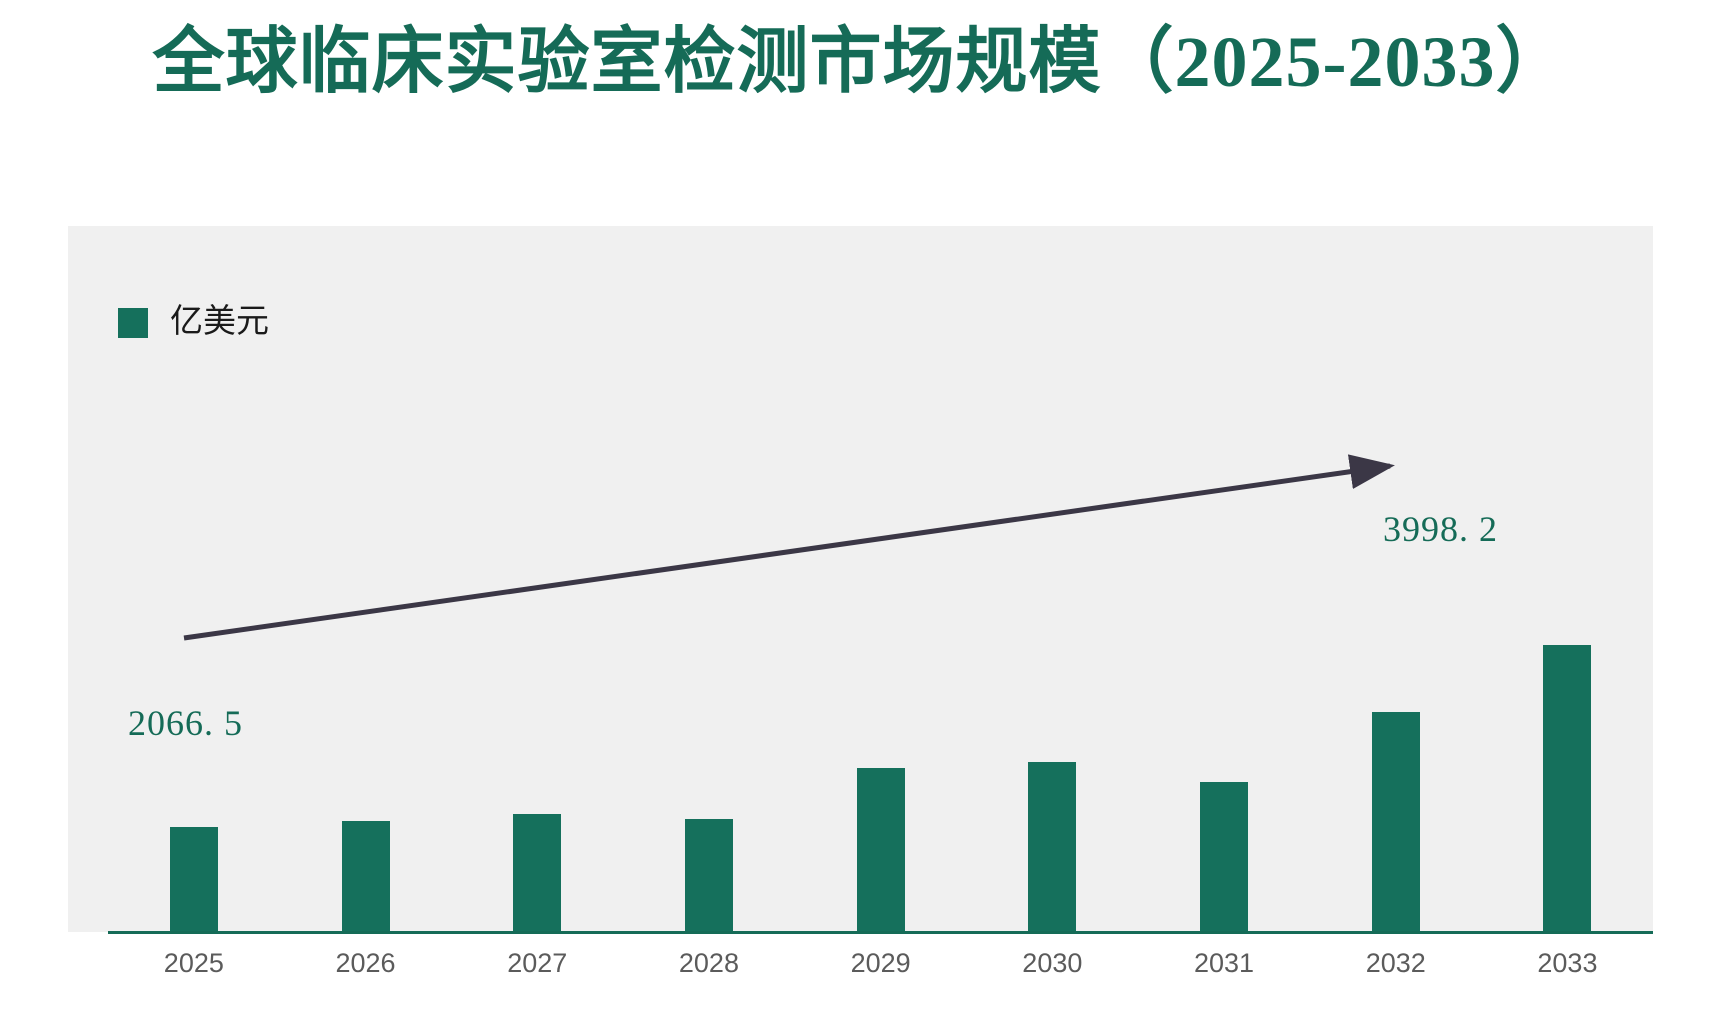 The width and height of the screenshot is (1721, 1021). I want to click on bar-2028, so click(708, 875).